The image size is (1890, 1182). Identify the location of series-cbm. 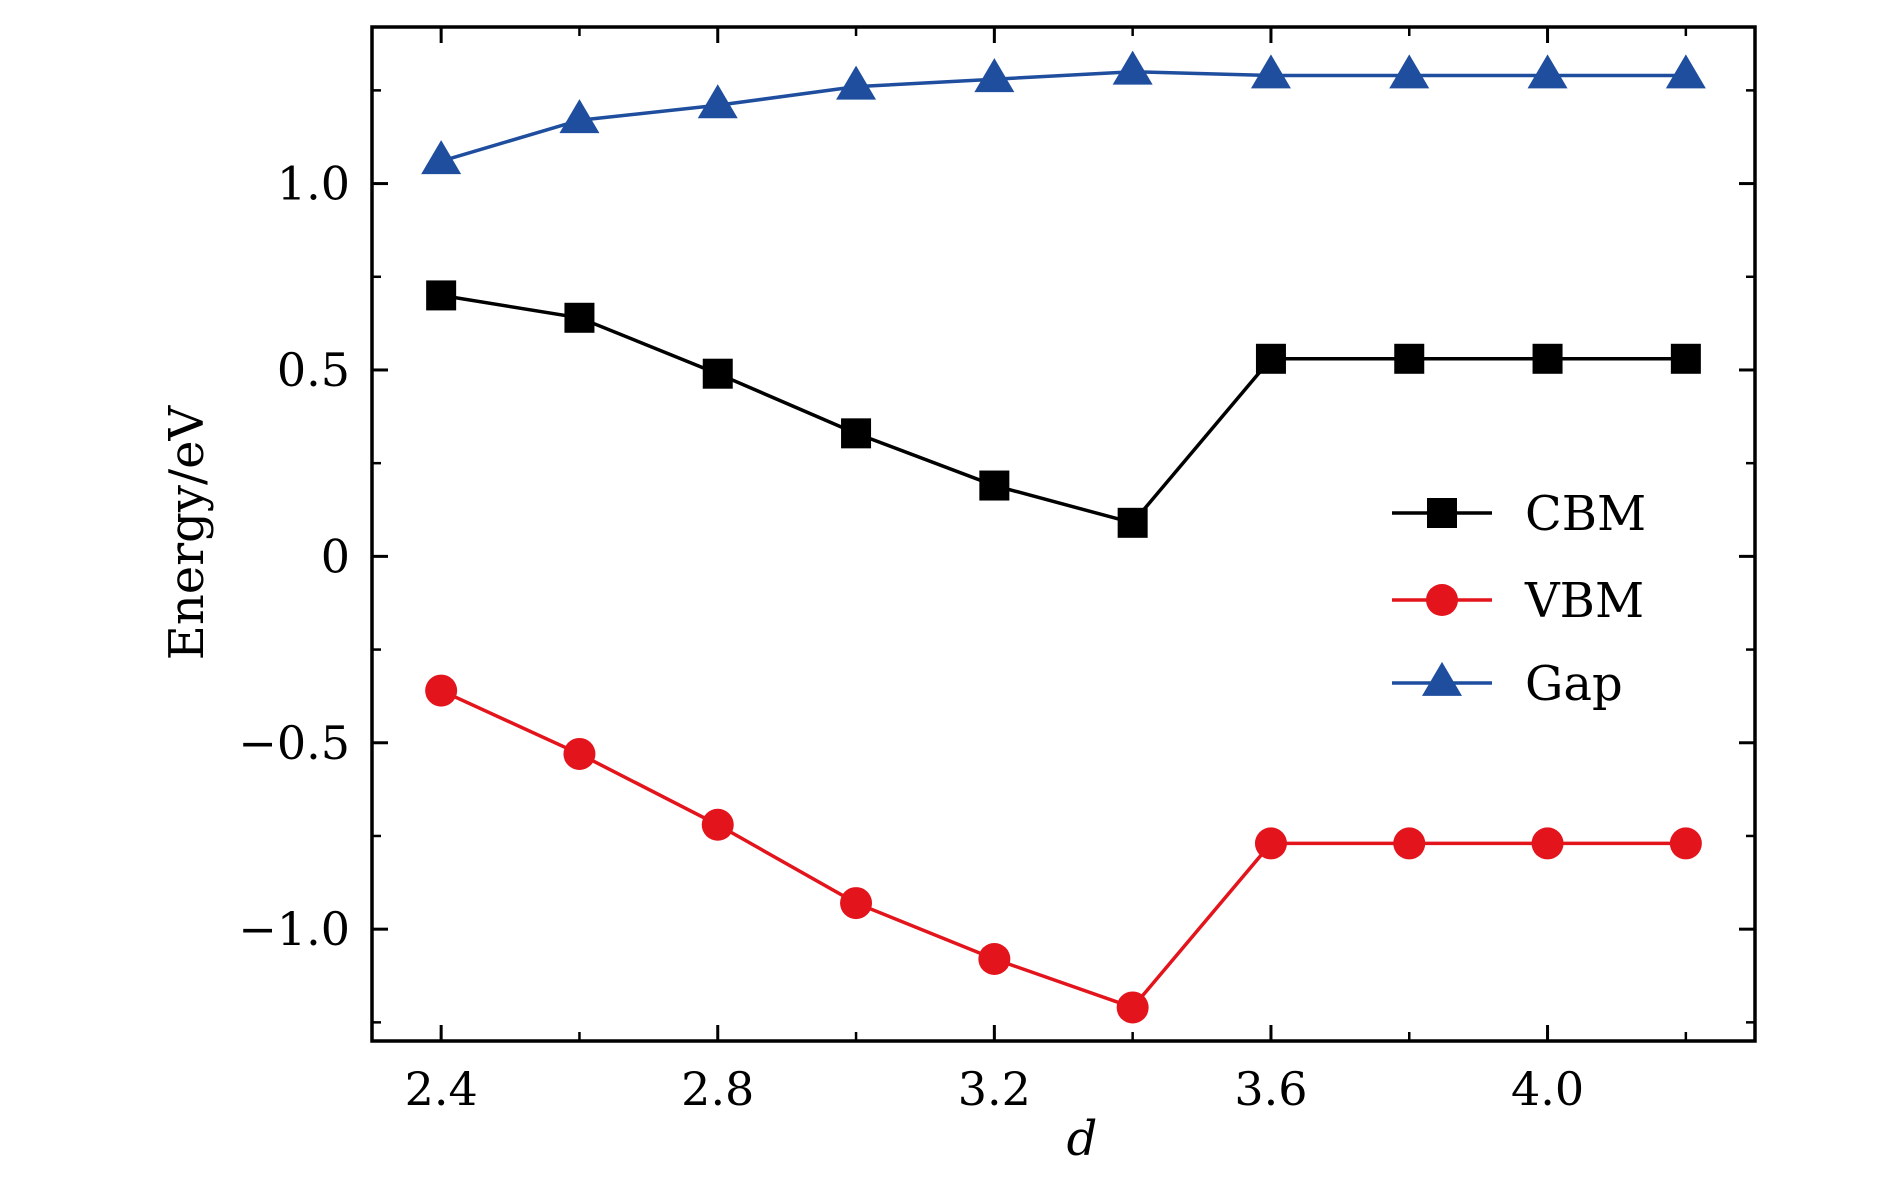
(1063, 409).